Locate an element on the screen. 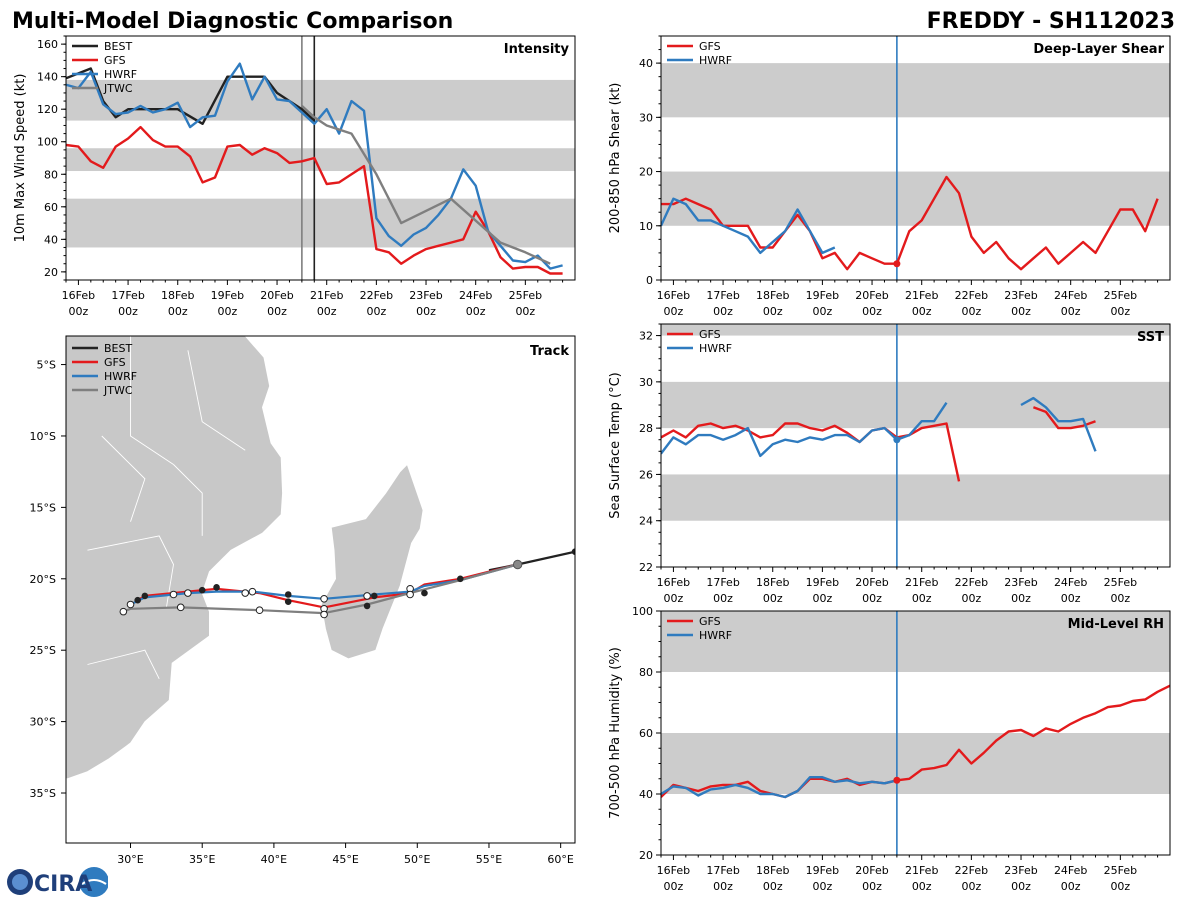 This screenshot has height=900, width=1200. intensity-plot-area is located at coordinates (320, 158).